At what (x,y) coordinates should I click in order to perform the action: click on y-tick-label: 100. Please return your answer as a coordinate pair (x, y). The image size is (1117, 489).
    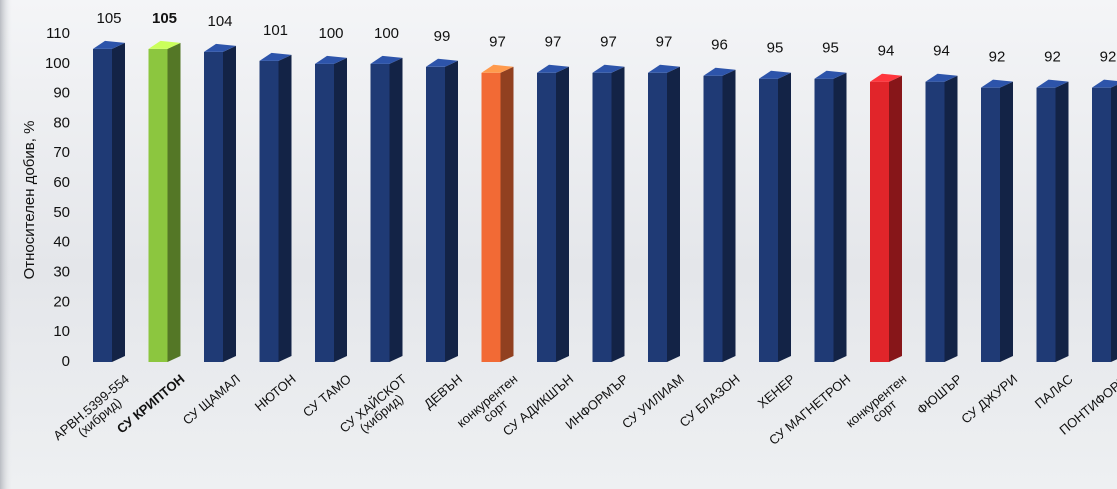
    Looking at the image, I should click on (57, 63).